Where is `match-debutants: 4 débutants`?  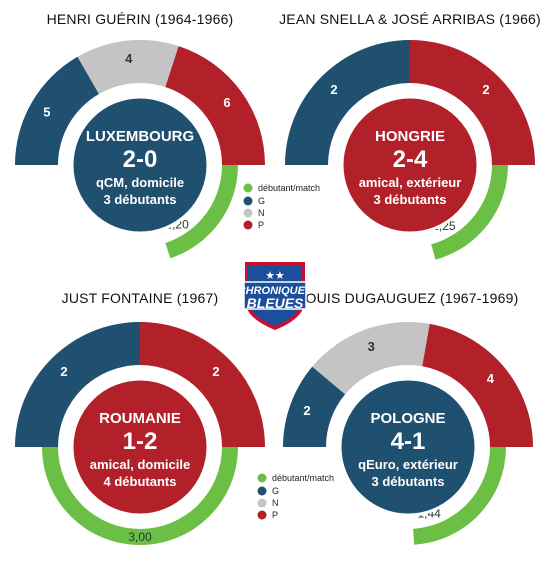
match-debutants: 4 débutants is located at coordinates (140, 481).